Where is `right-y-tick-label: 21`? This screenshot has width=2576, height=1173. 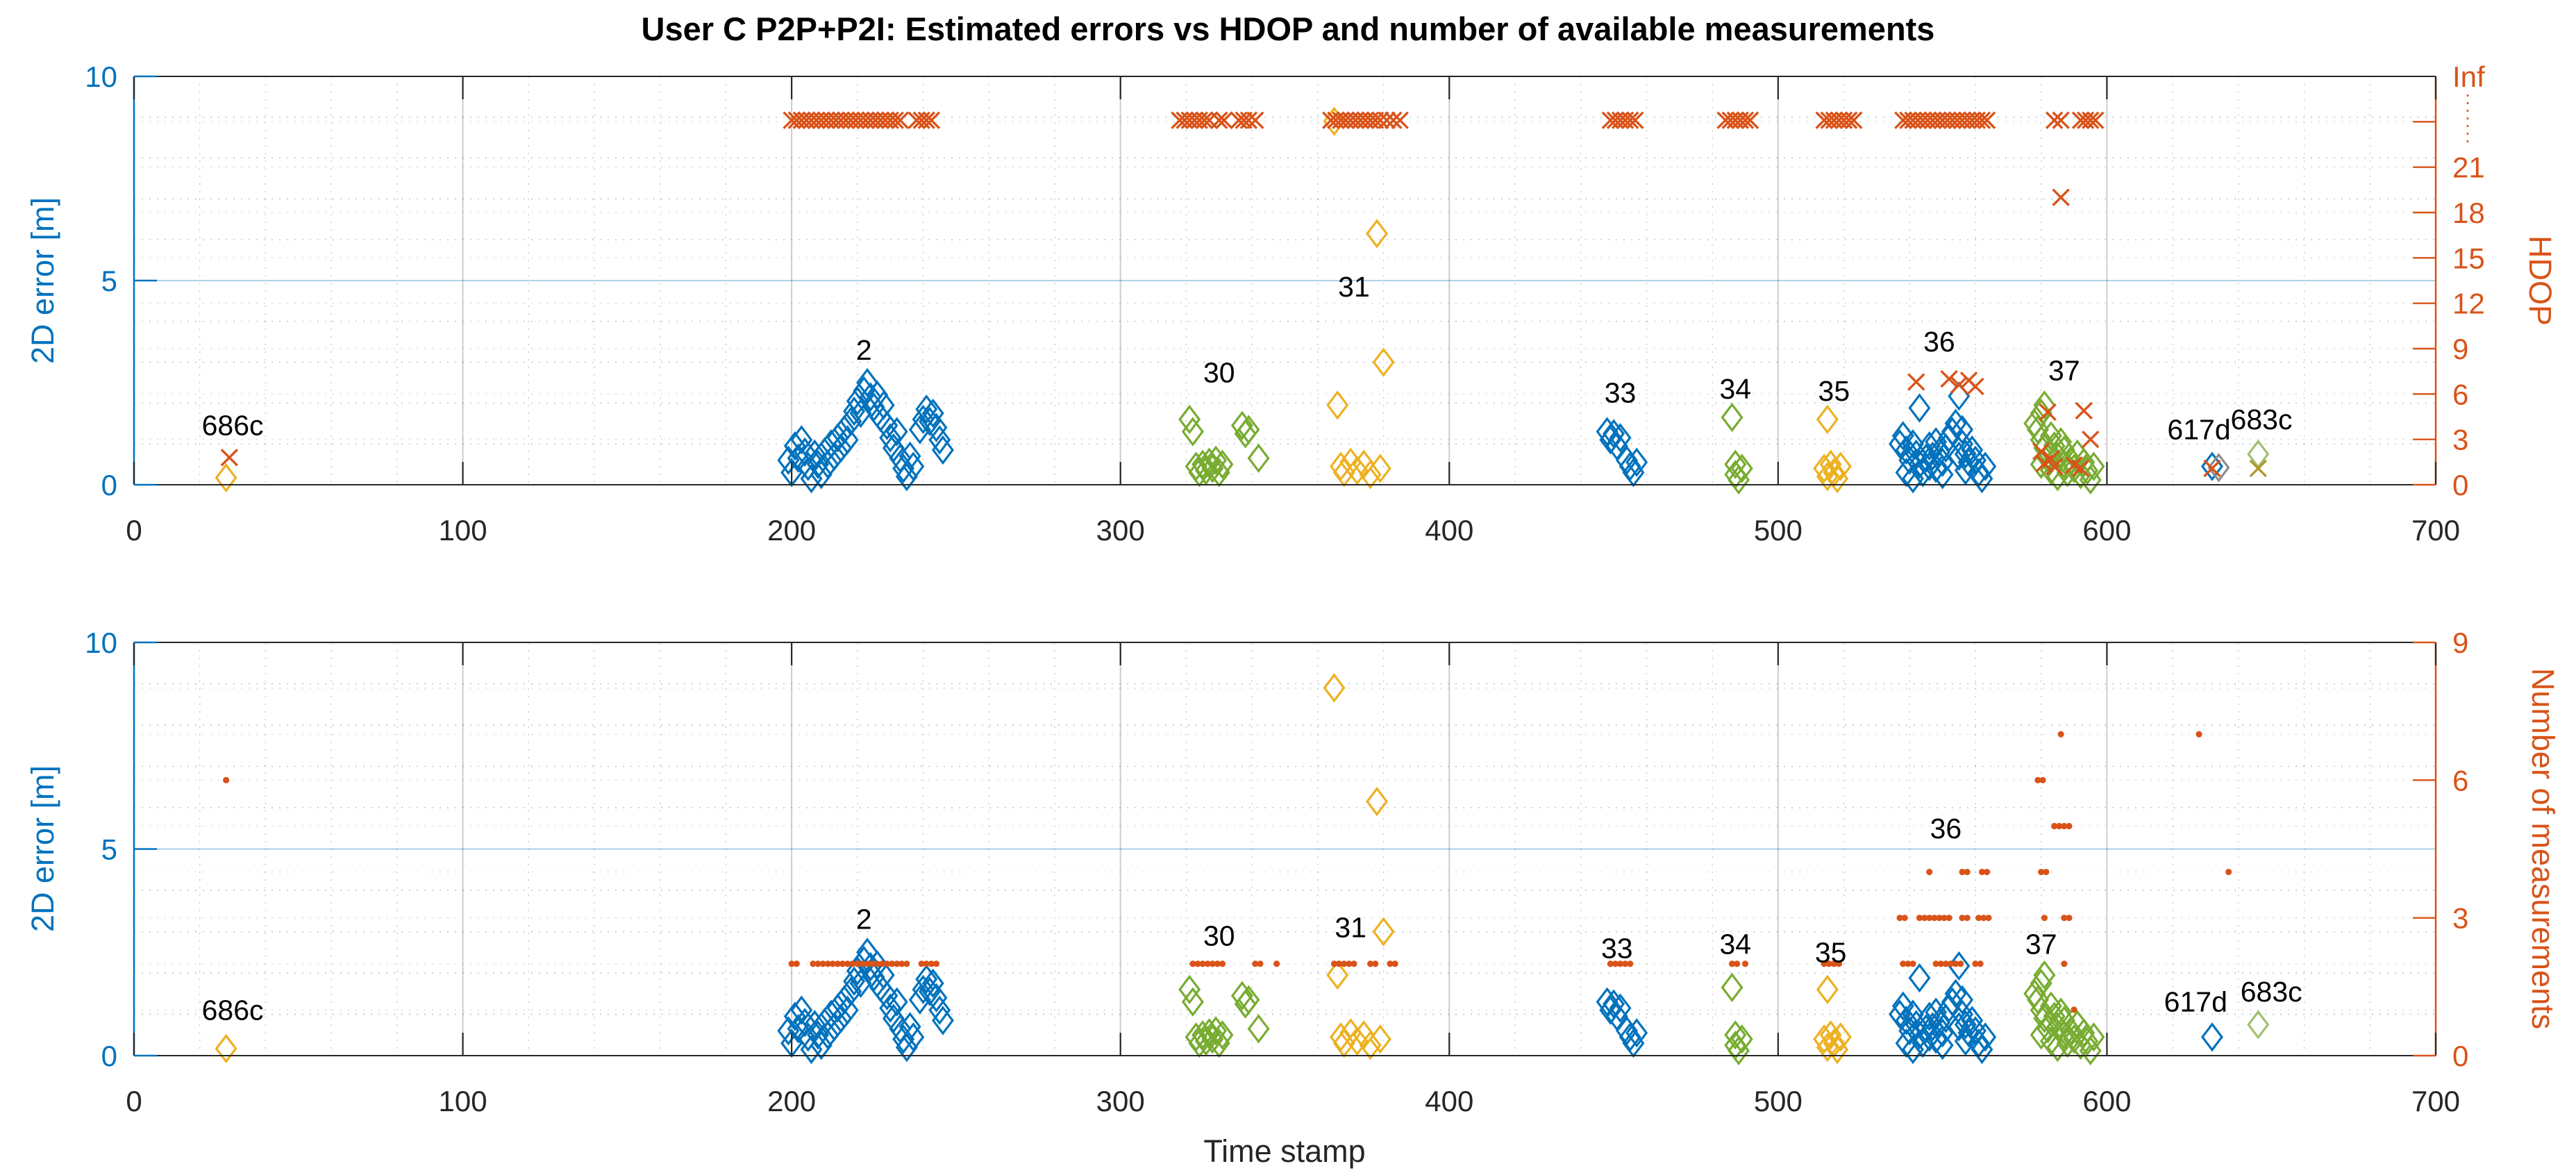
right-y-tick-label: 21 is located at coordinates (2468, 167).